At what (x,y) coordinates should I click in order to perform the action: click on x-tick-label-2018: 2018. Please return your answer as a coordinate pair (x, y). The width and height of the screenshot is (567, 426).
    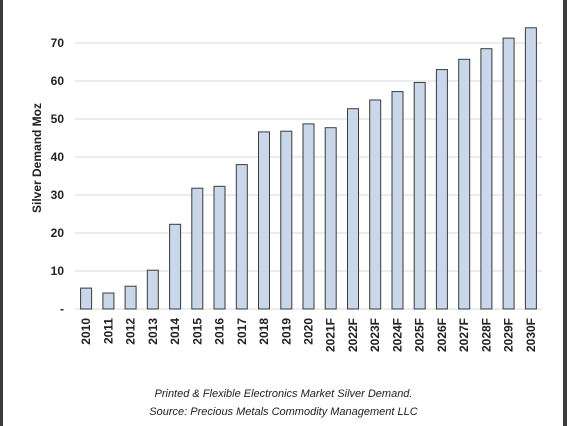
    Looking at the image, I should click on (264, 331).